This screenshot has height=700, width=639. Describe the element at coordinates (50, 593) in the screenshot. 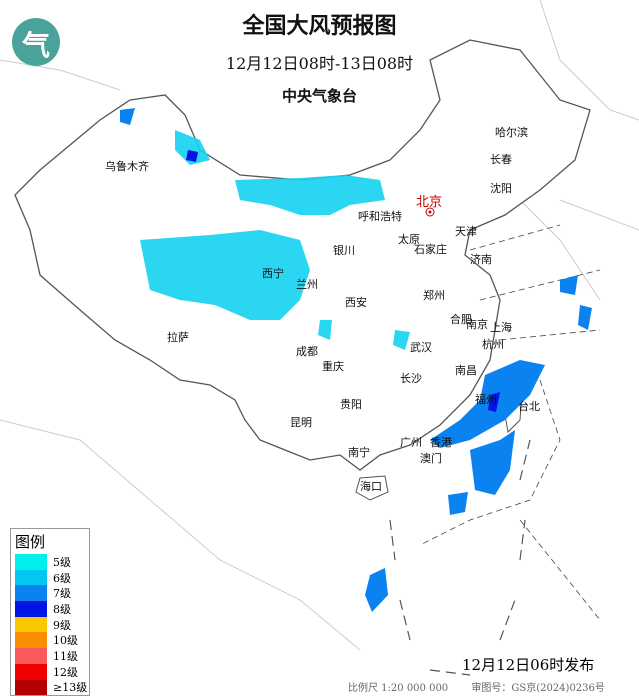

I see `legend-item: 7级` at that location.